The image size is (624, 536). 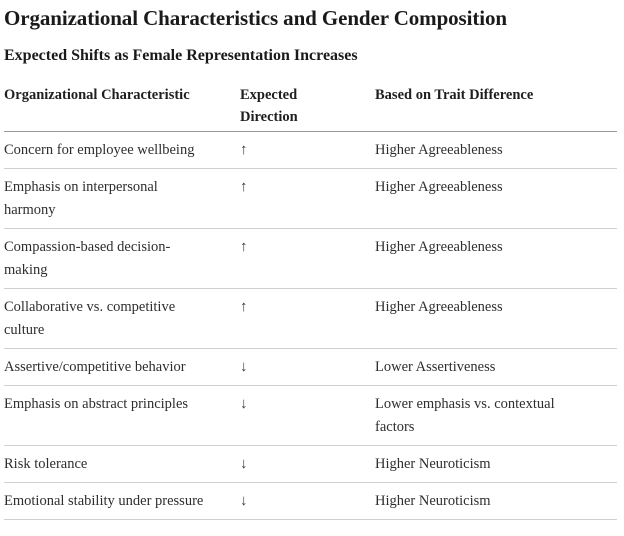 What do you see at coordinates (122, 367) in the screenshot?
I see `cell-characteristic: Assertive/competitive behavior` at bounding box center [122, 367].